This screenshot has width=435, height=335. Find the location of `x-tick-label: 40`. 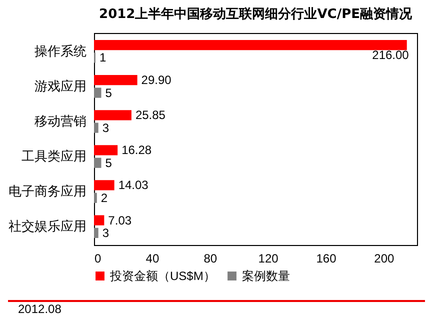

x-tick-label: 40 is located at coordinates (153, 259).